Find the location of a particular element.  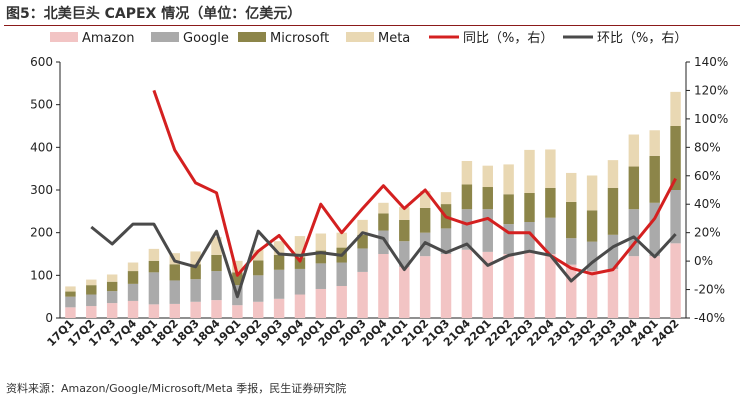

bar-microsoft-23Q1 is located at coordinates (571, 220).